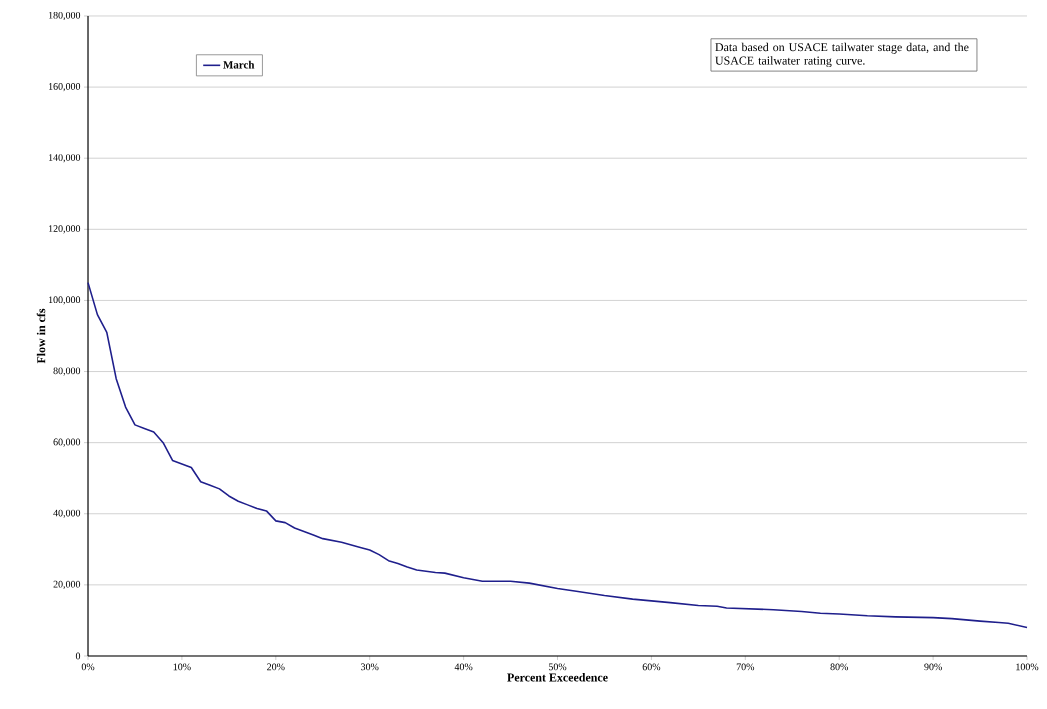  Describe the element at coordinates (182, 667) in the screenshot. I see `x-tick-label: 10%` at that location.